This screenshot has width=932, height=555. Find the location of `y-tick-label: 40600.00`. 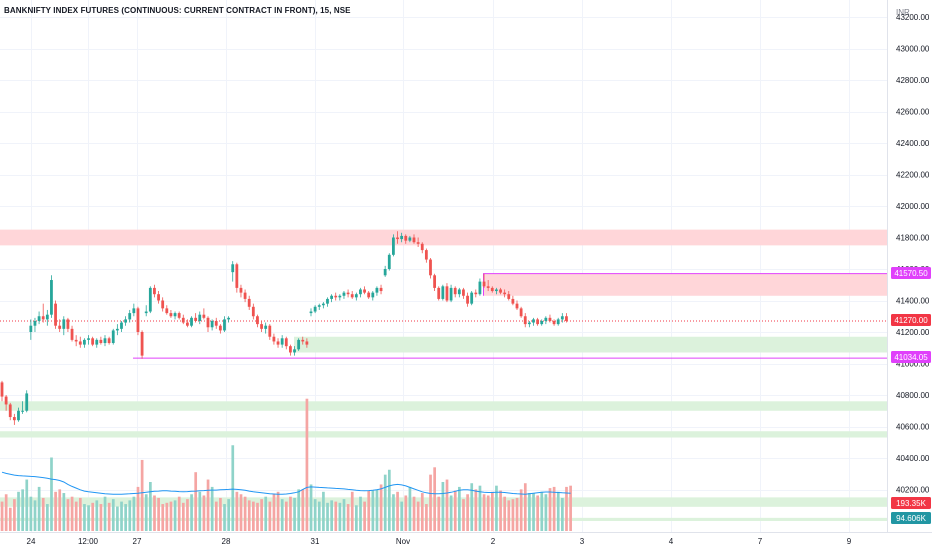

y-tick-label: 40600.00 is located at coordinates (913, 427).